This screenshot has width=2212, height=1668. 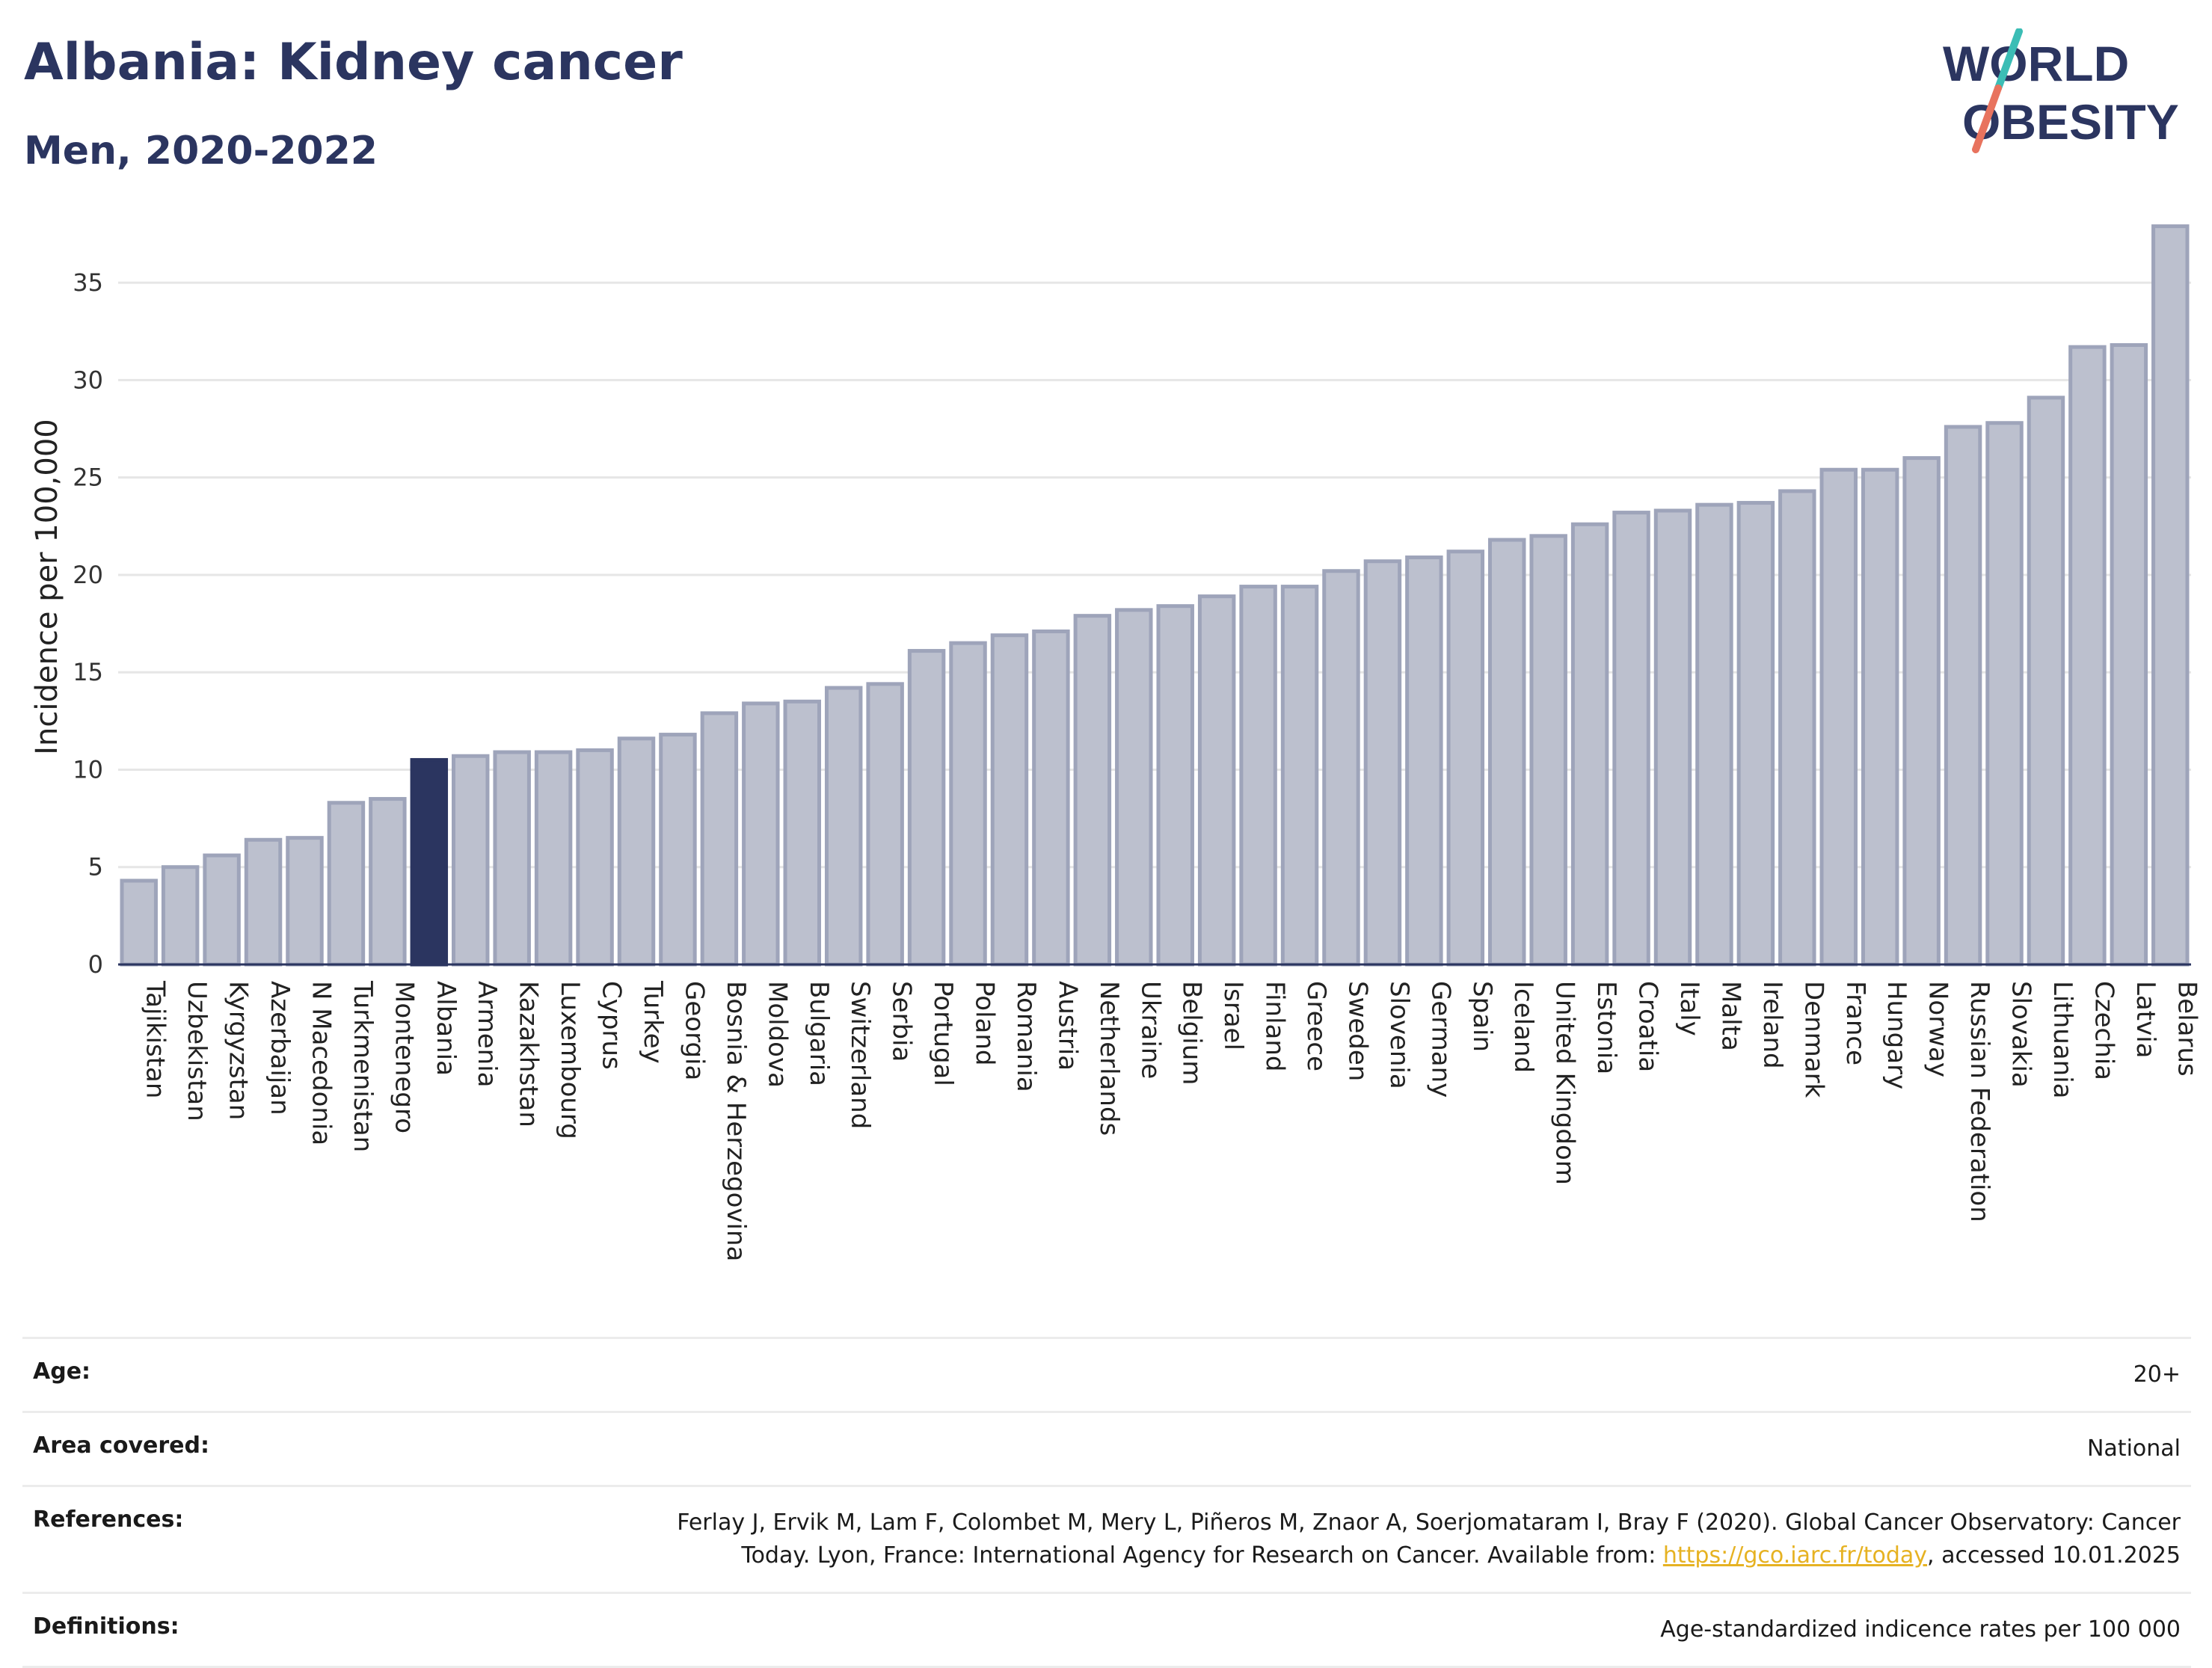 What do you see at coordinates (2187, 1029) in the screenshot?
I see `x-tick-label: Belarus` at bounding box center [2187, 1029].